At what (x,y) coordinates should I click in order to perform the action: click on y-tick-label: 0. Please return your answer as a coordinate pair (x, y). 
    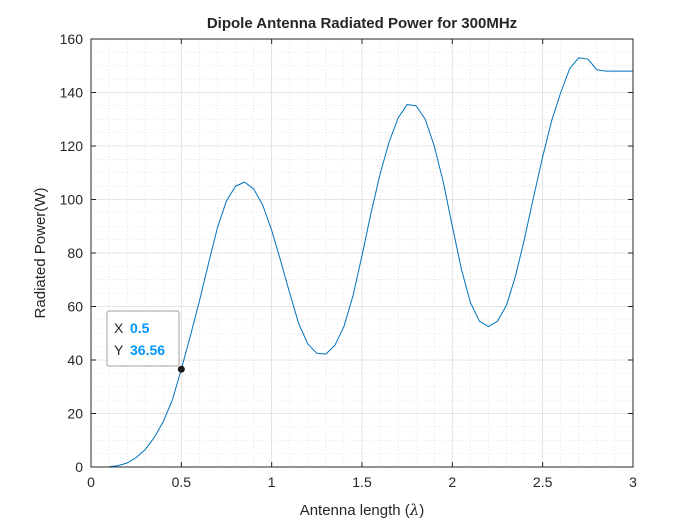
    Looking at the image, I should click on (79, 467).